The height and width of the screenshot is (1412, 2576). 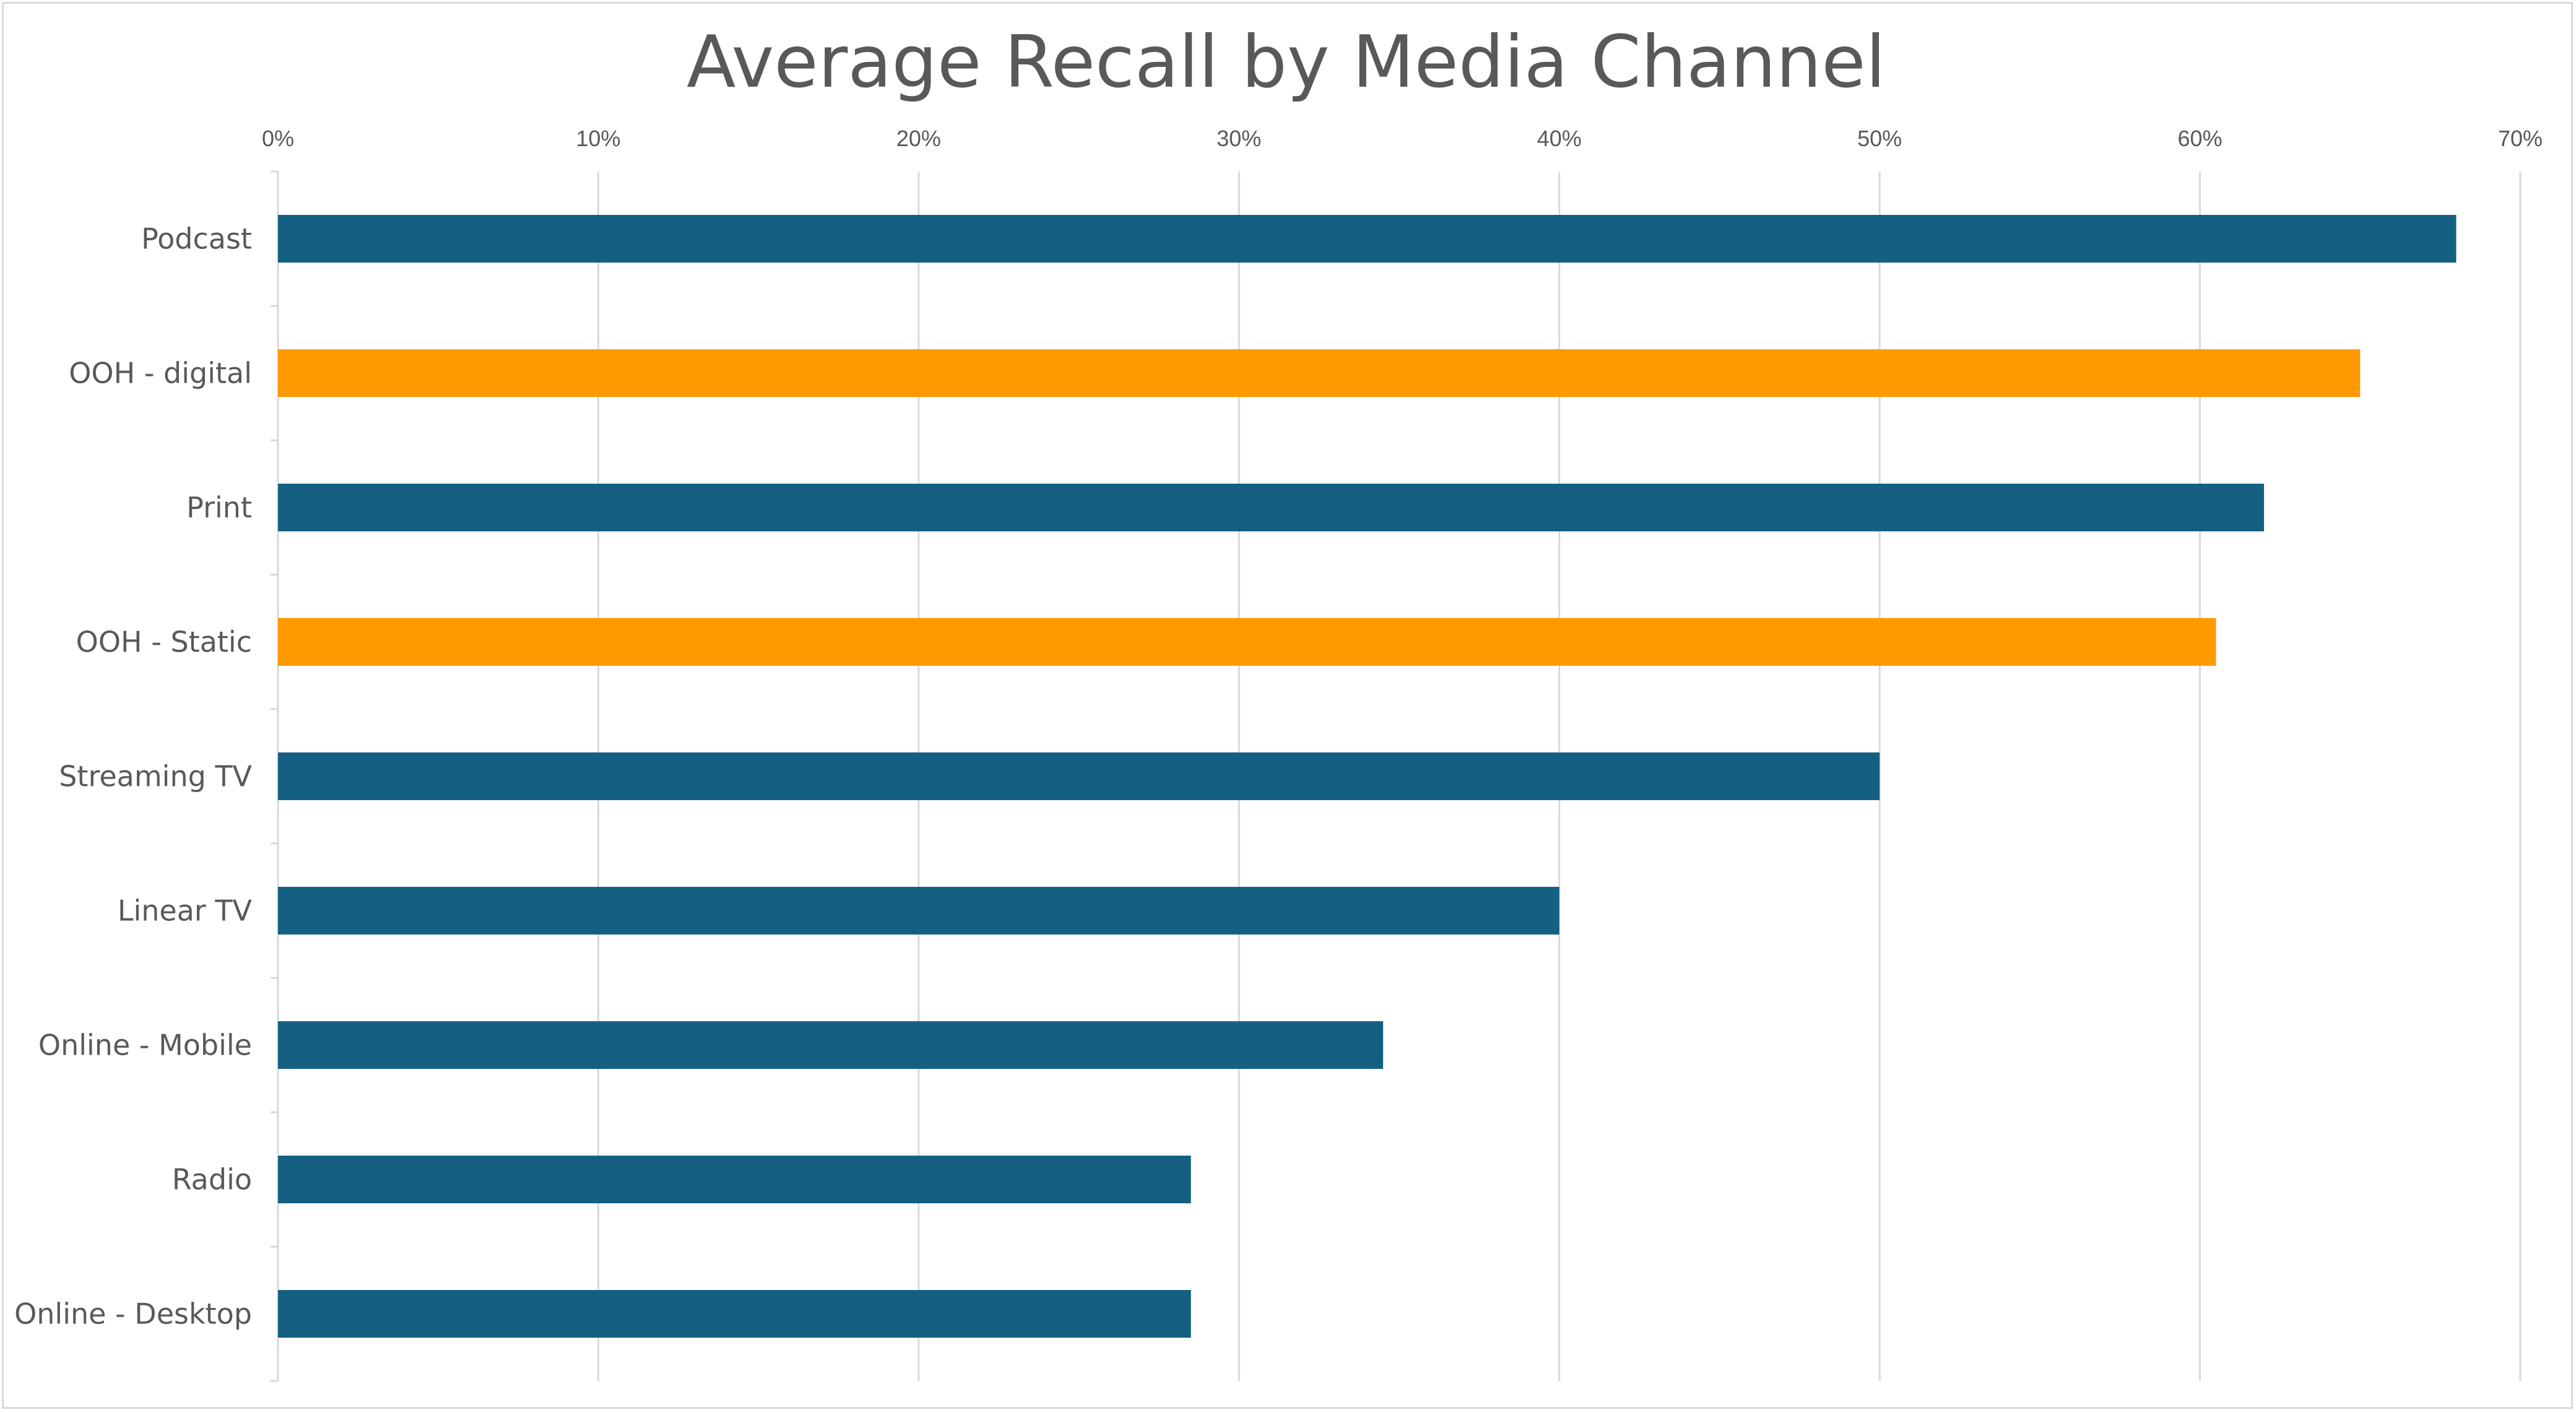 What do you see at coordinates (219, 508) in the screenshot?
I see `category-label: Print` at bounding box center [219, 508].